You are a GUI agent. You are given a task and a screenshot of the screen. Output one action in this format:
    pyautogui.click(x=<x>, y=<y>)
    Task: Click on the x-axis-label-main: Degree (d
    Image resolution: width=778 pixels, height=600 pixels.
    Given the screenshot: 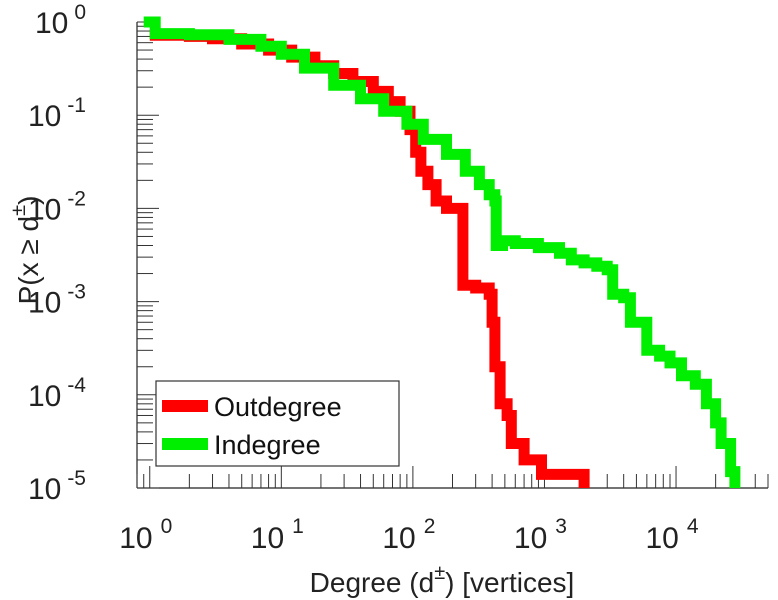 What is the action you would take?
    pyautogui.click(x=372, y=582)
    